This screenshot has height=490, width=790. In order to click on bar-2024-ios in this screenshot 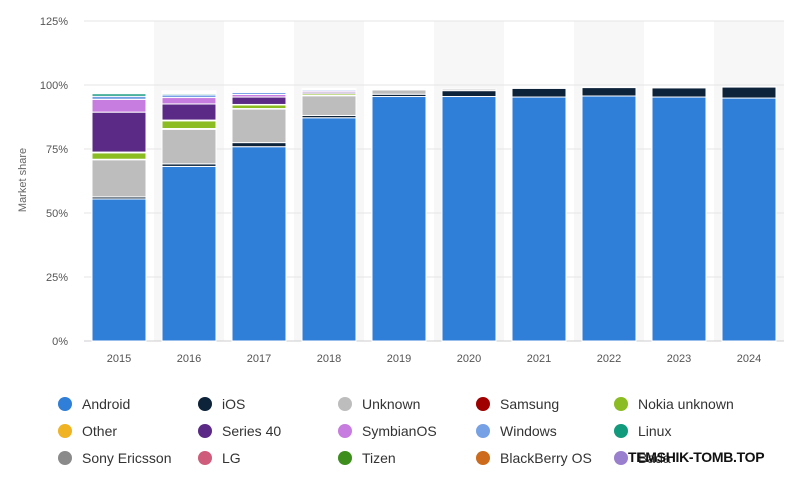, I will do `click(749, 92)`.